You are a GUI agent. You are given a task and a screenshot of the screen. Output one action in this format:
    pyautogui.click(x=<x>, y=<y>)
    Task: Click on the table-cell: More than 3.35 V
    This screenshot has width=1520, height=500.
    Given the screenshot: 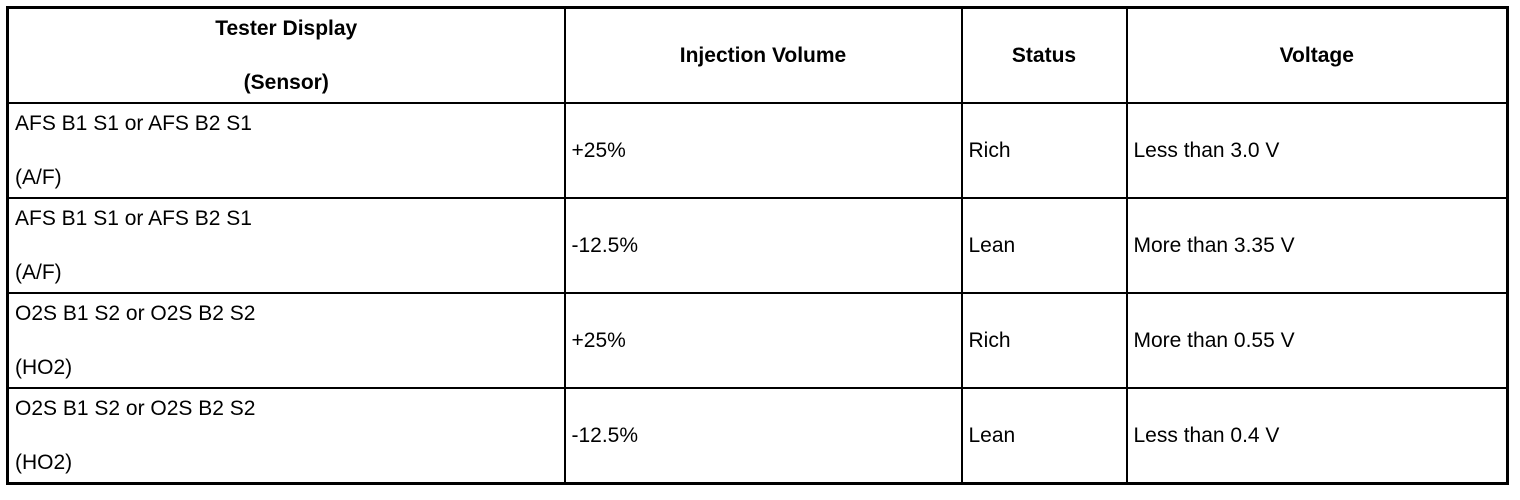 What is the action you would take?
    pyautogui.click(x=1317, y=245)
    